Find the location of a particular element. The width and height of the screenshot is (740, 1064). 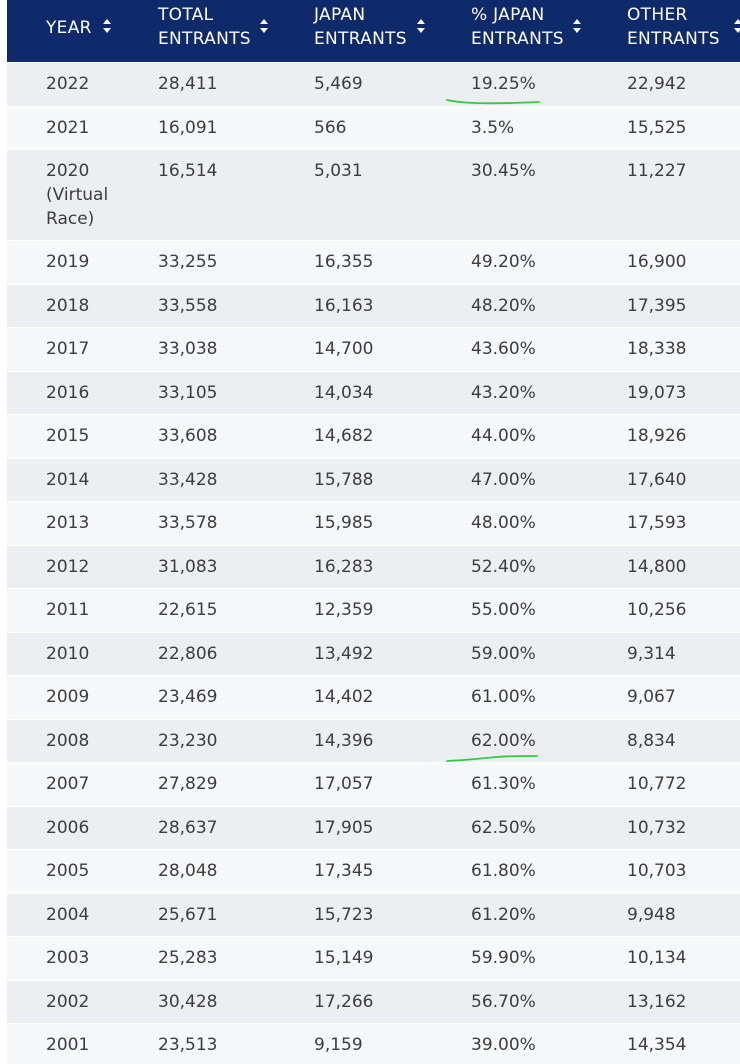

column-header-label: TOTAL ENTRANTS is located at coordinates (204, 27).